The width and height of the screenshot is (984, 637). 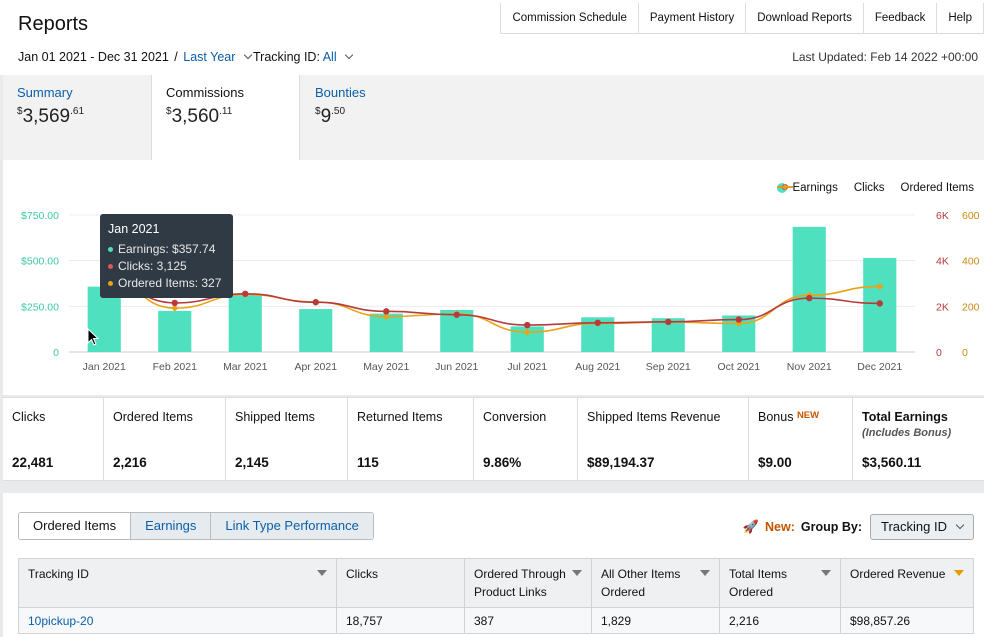 I want to click on tab-bounties: Bounties $9.50, so click(x=376, y=117).